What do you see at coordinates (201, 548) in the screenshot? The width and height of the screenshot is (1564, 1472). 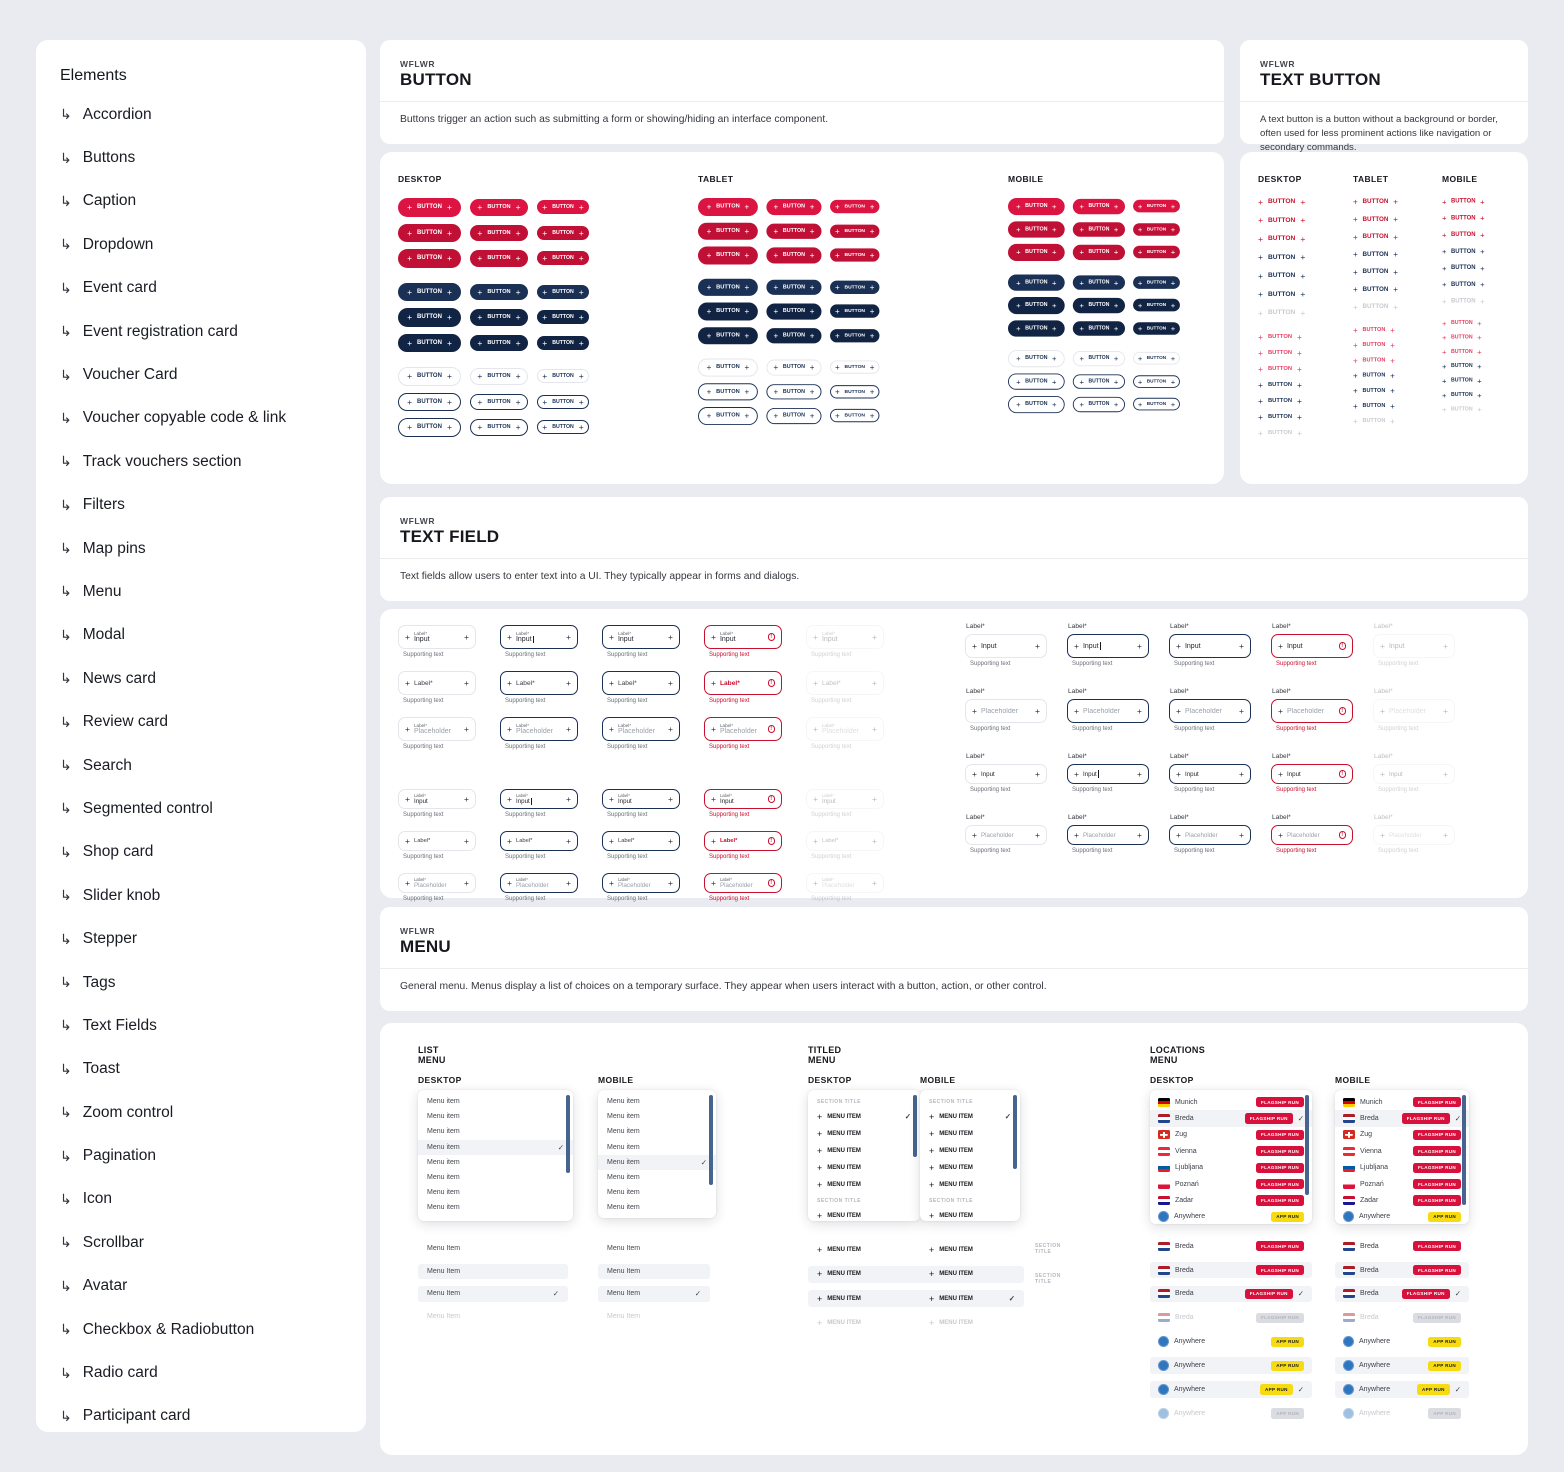 I see `sidebar-item-map-pins: ↳ Map pins` at bounding box center [201, 548].